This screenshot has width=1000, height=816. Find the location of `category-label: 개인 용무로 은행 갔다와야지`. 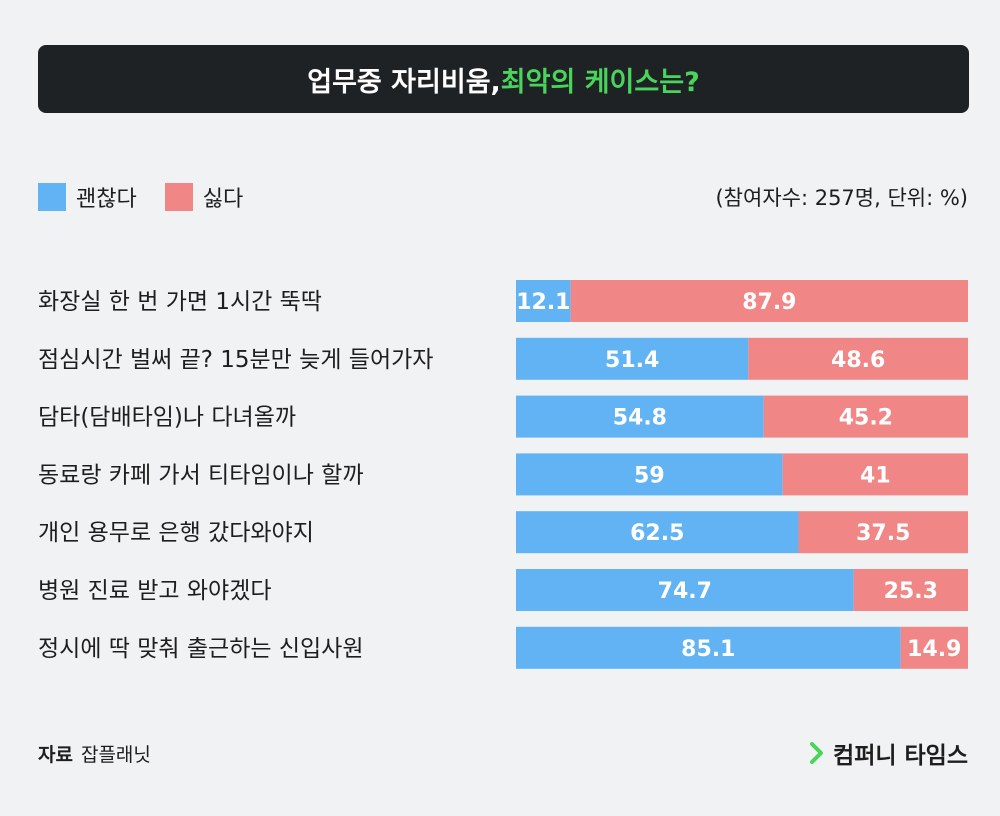

category-label: 개인 용무로 은행 갔다와야지 is located at coordinates (176, 533).